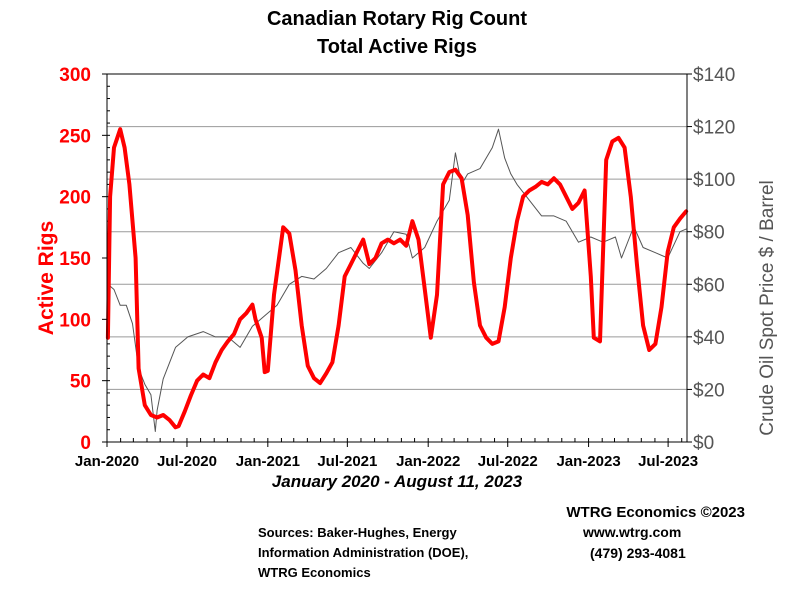 The width and height of the screenshot is (800, 600). I want to click on x-tick-label: Jan-2022, so click(428, 461).